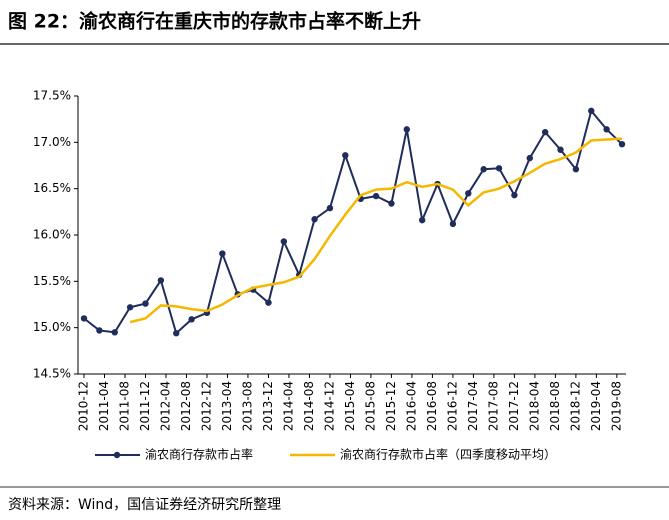  What do you see at coordinates (227, 406) in the screenshot?
I see `x-tick-label: 2013-04` at bounding box center [227, 406].